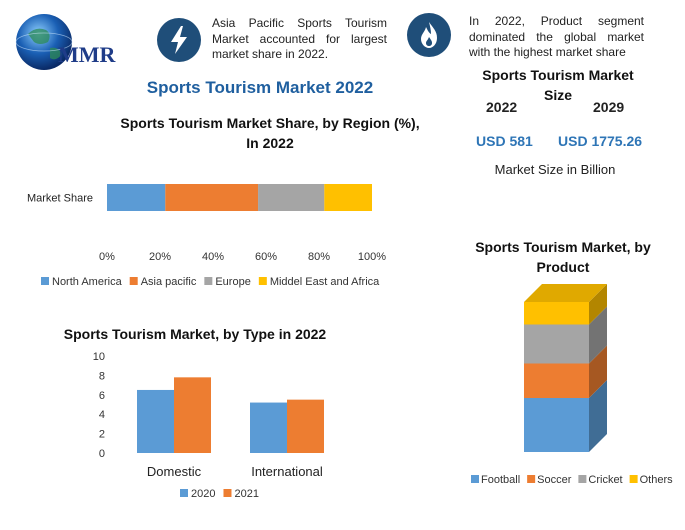 The image size is (685, 530). I want to click on x-tick-label: 100%, so click(372, 257).